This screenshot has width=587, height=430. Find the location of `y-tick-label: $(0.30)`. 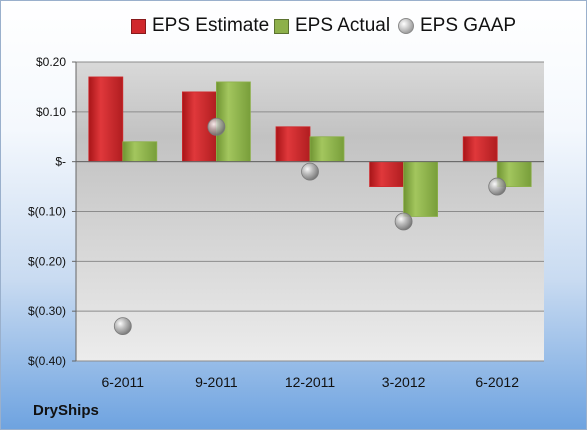

y-tick-label: $(0.30) is located at coordinates (47, 311).